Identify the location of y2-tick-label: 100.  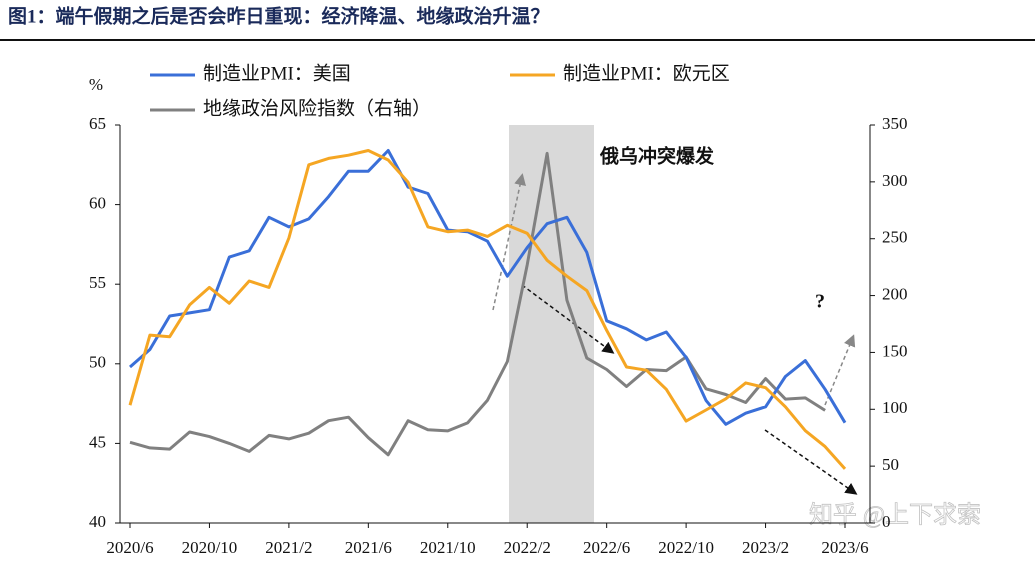
(895, 407).